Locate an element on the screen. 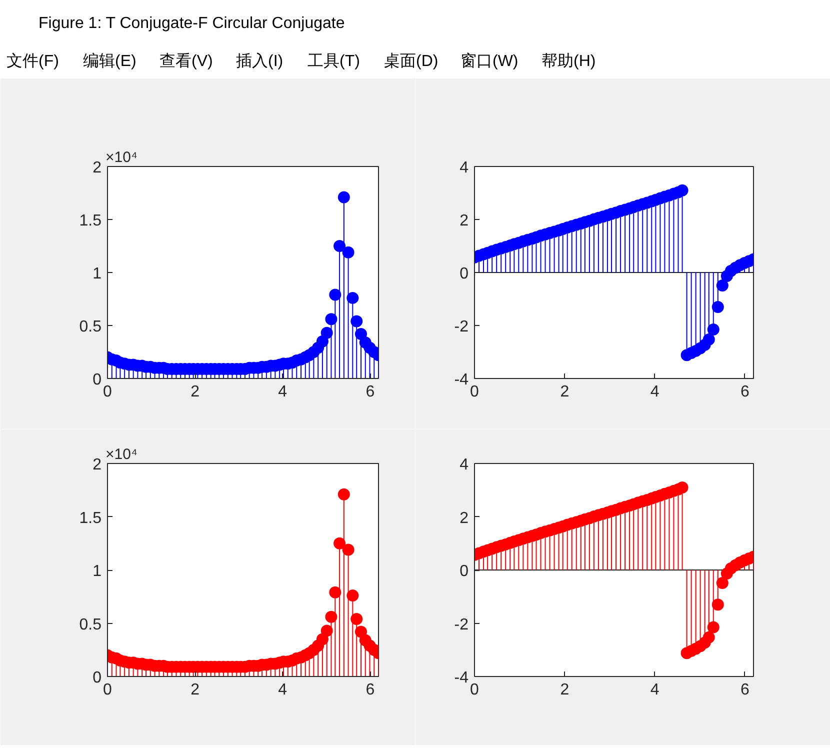  text: Figure 1: T Conjugate-F Circular Conjugate is located at coordinates (191, 23).